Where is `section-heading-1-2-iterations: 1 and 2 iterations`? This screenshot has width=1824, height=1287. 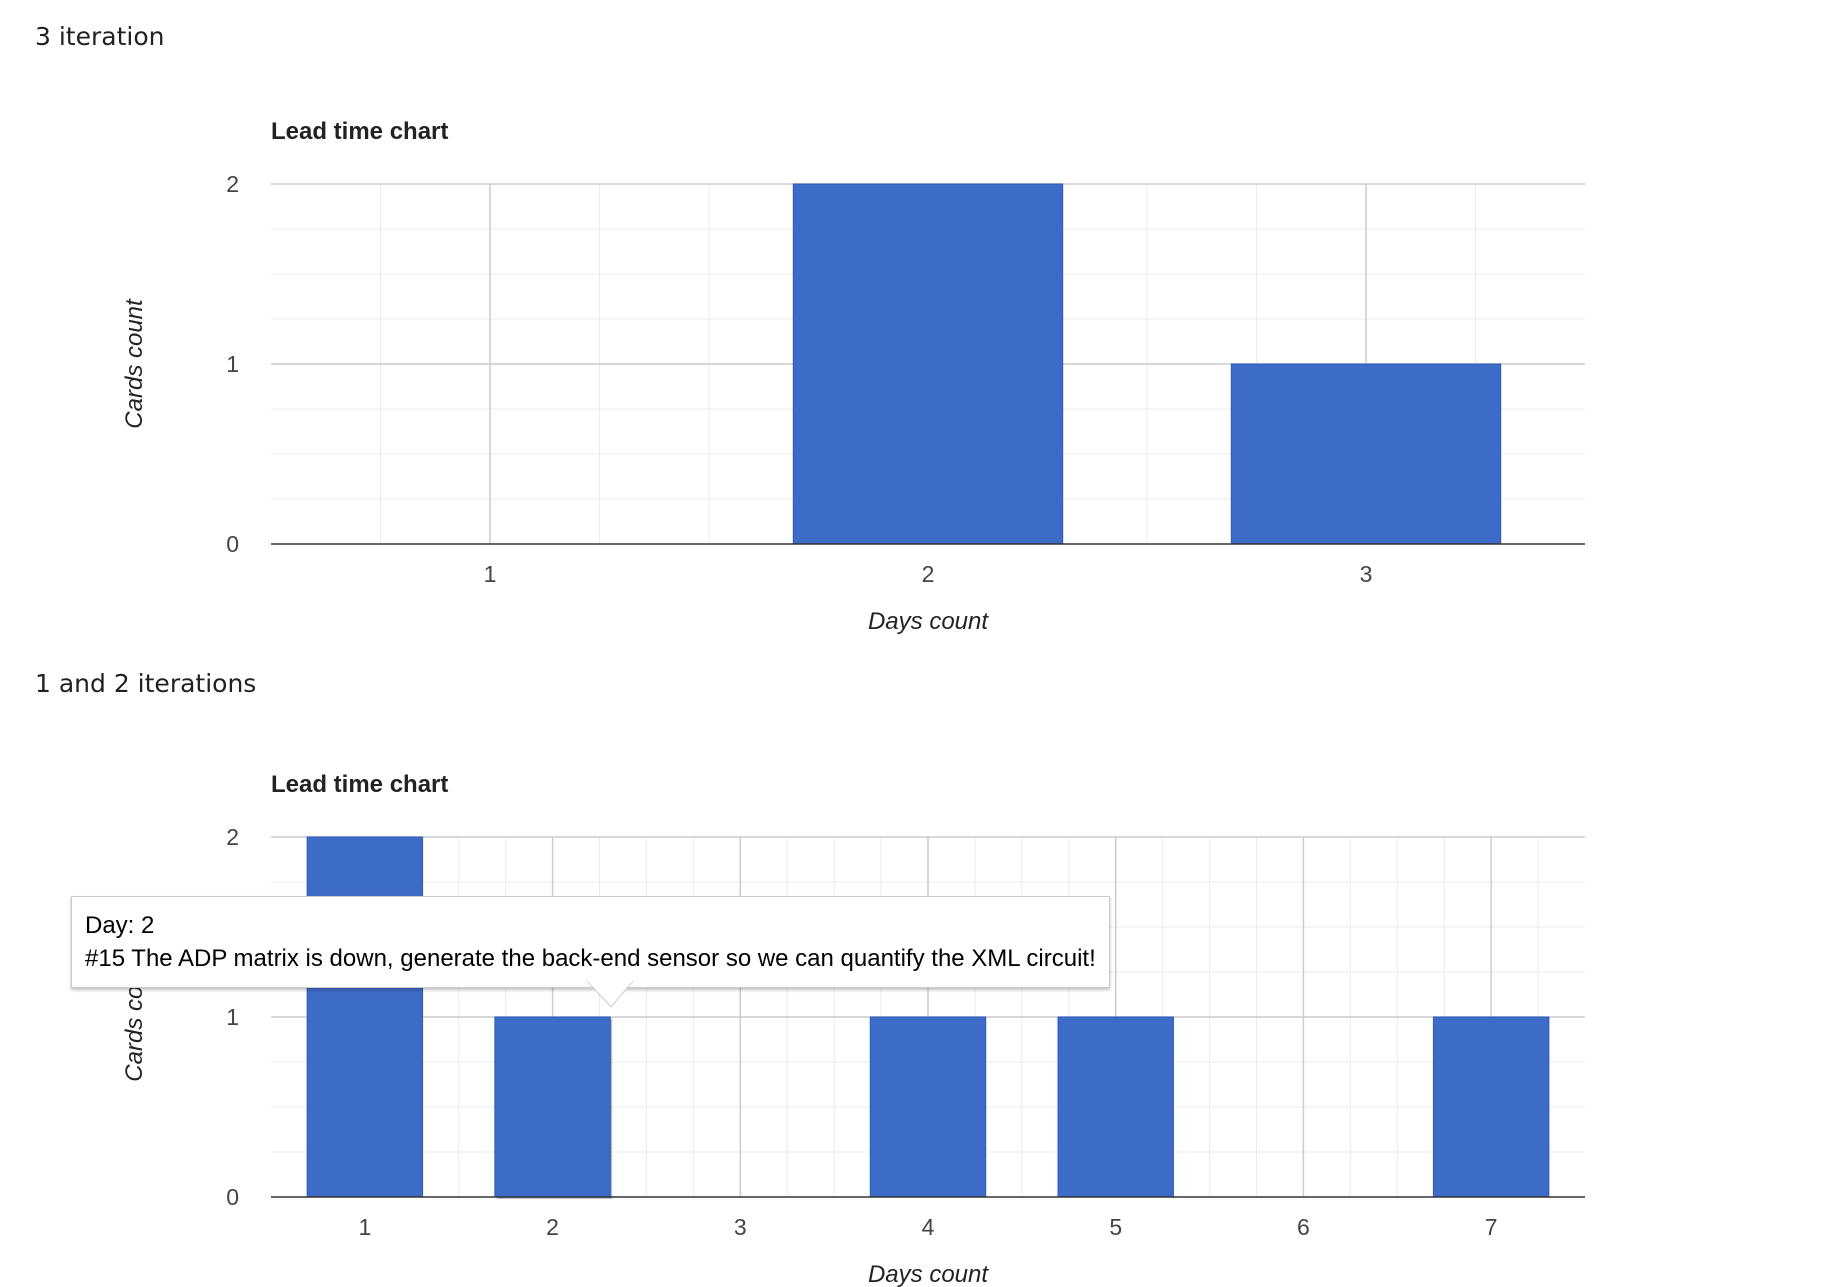 section-heading-1-2-iterations: 1 and 2 iterations is located at coordinates (146, 683).